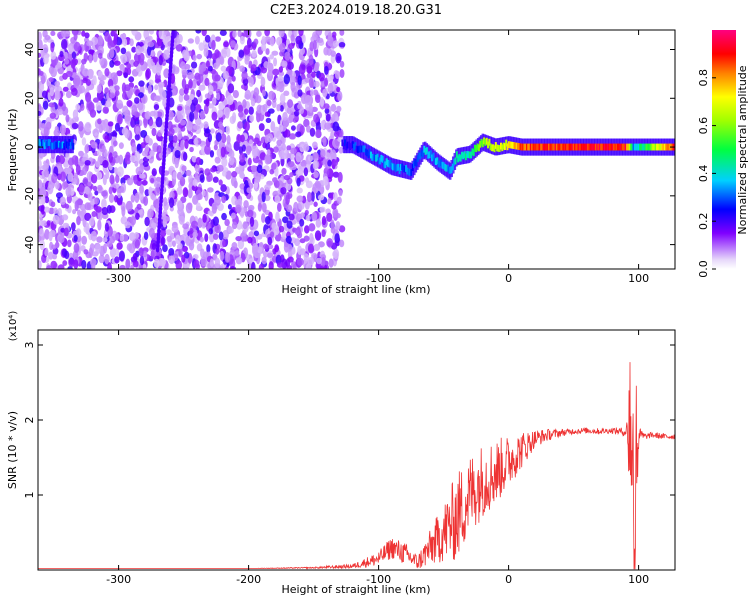 This screenshot has width=750, height=600. I want to click on y-tick-label: 40, so click(29, 50).